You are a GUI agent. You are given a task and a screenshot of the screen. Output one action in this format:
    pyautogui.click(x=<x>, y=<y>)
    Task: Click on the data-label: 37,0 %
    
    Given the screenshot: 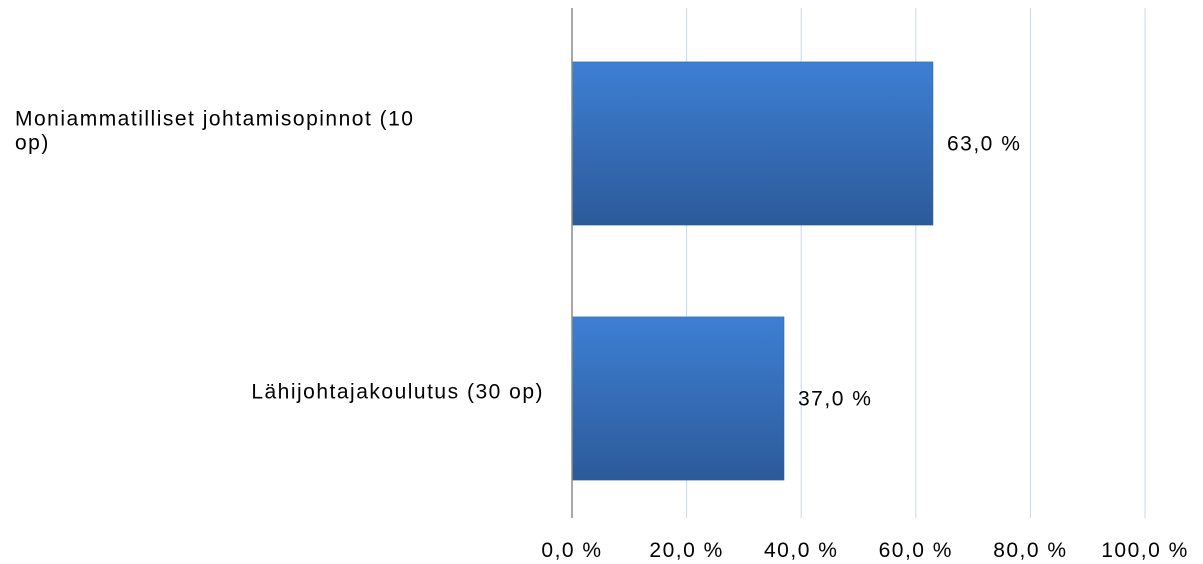 What is the action you would take?
    pyautogui.click(x=835, y=399)
    